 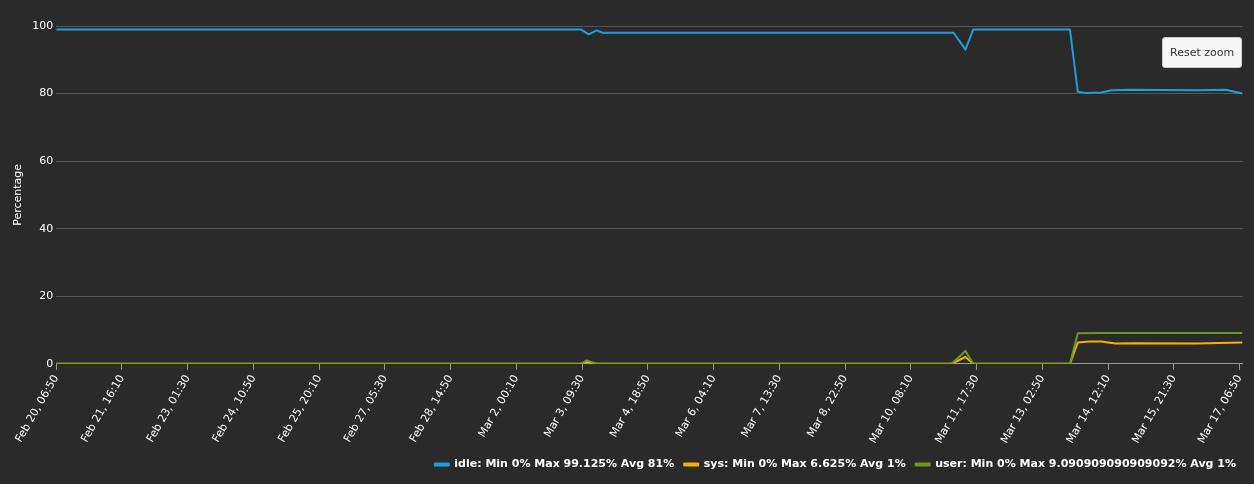 What do you see at coordinates (1202, 52) in the screenshot?
I see `reset-zoom-button: Reset zoom` at bounding box center [1202, 52].